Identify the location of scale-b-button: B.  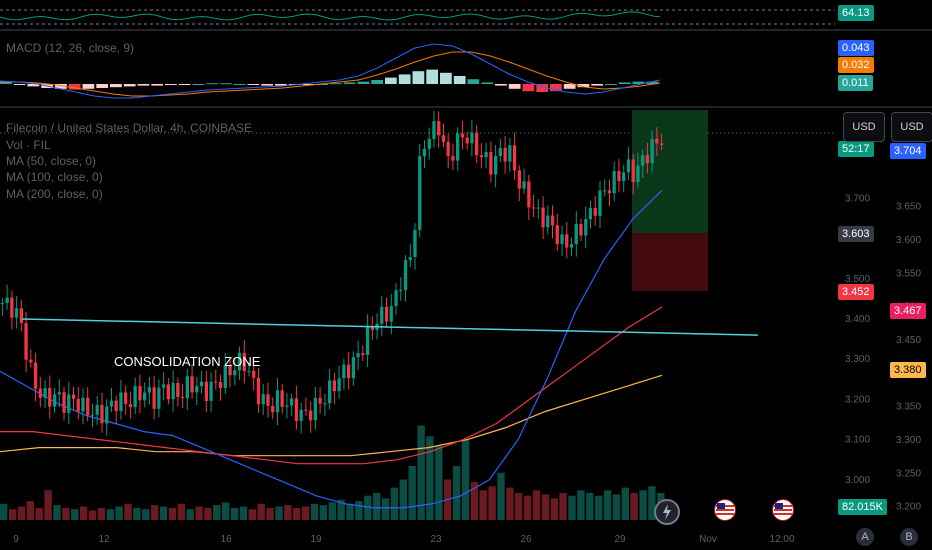
(909, 537).